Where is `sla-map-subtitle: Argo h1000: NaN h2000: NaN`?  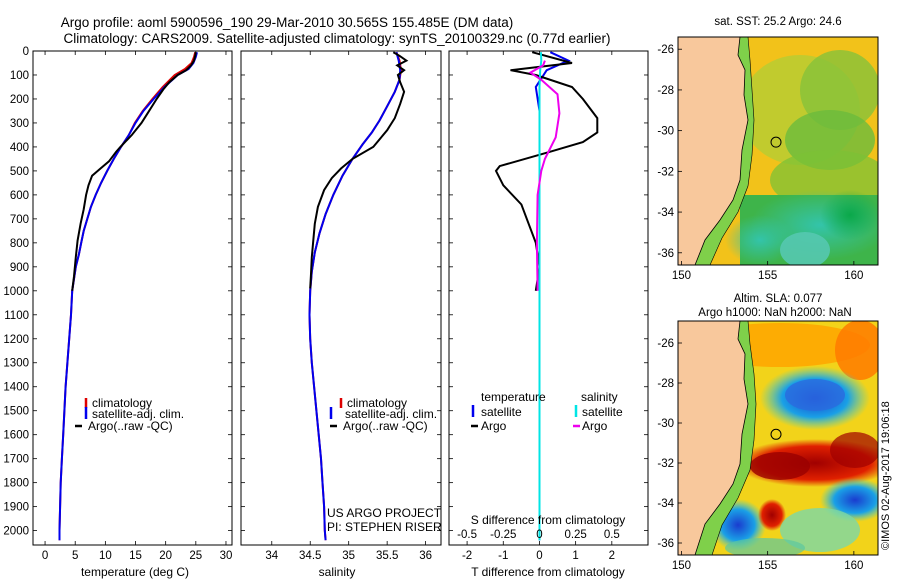 sla-map-subtitle: Argo h1000: NaN h2000: NaN is located at coordinates (774, 313).